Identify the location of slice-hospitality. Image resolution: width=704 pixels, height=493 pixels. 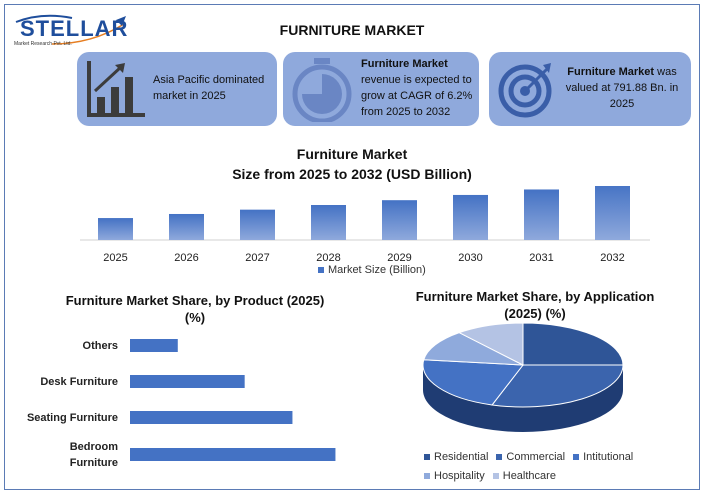
(473, 349).